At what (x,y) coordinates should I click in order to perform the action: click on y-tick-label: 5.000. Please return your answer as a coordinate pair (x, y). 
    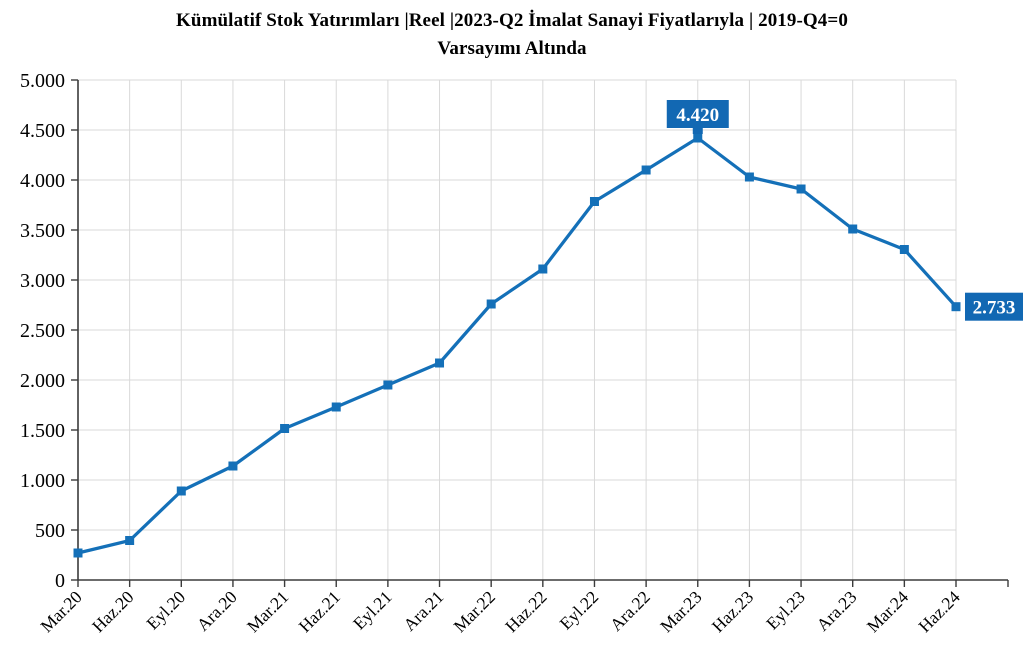
    Looking at the image, I should click on (42, 81).